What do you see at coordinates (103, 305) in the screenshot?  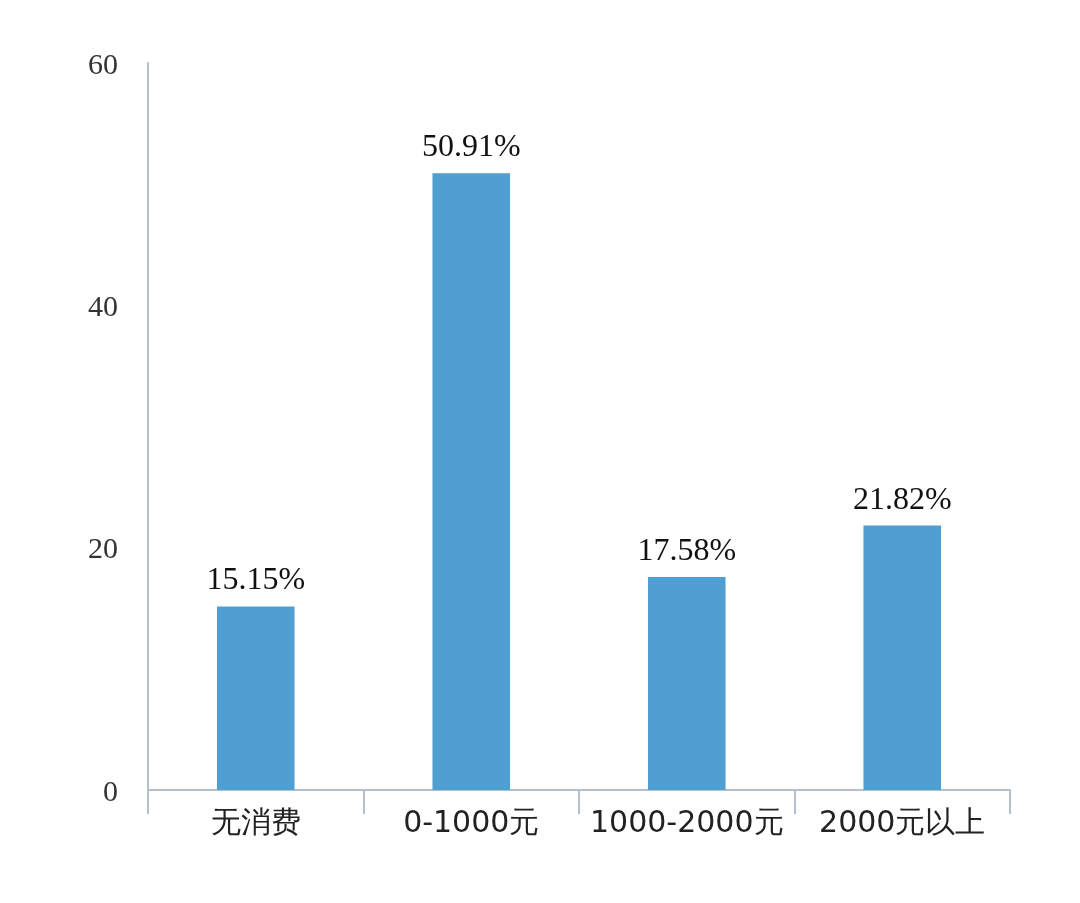 I see `y-tick-label: 40` at bounding box center [103, 305].